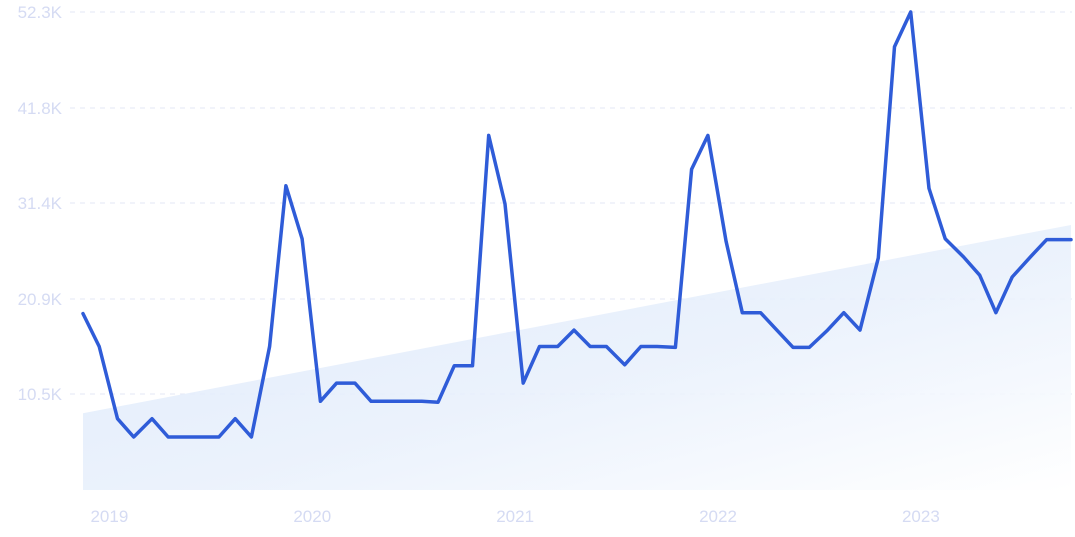  I want to click on x-tick-label-2021: 2021, so click(515, 516).